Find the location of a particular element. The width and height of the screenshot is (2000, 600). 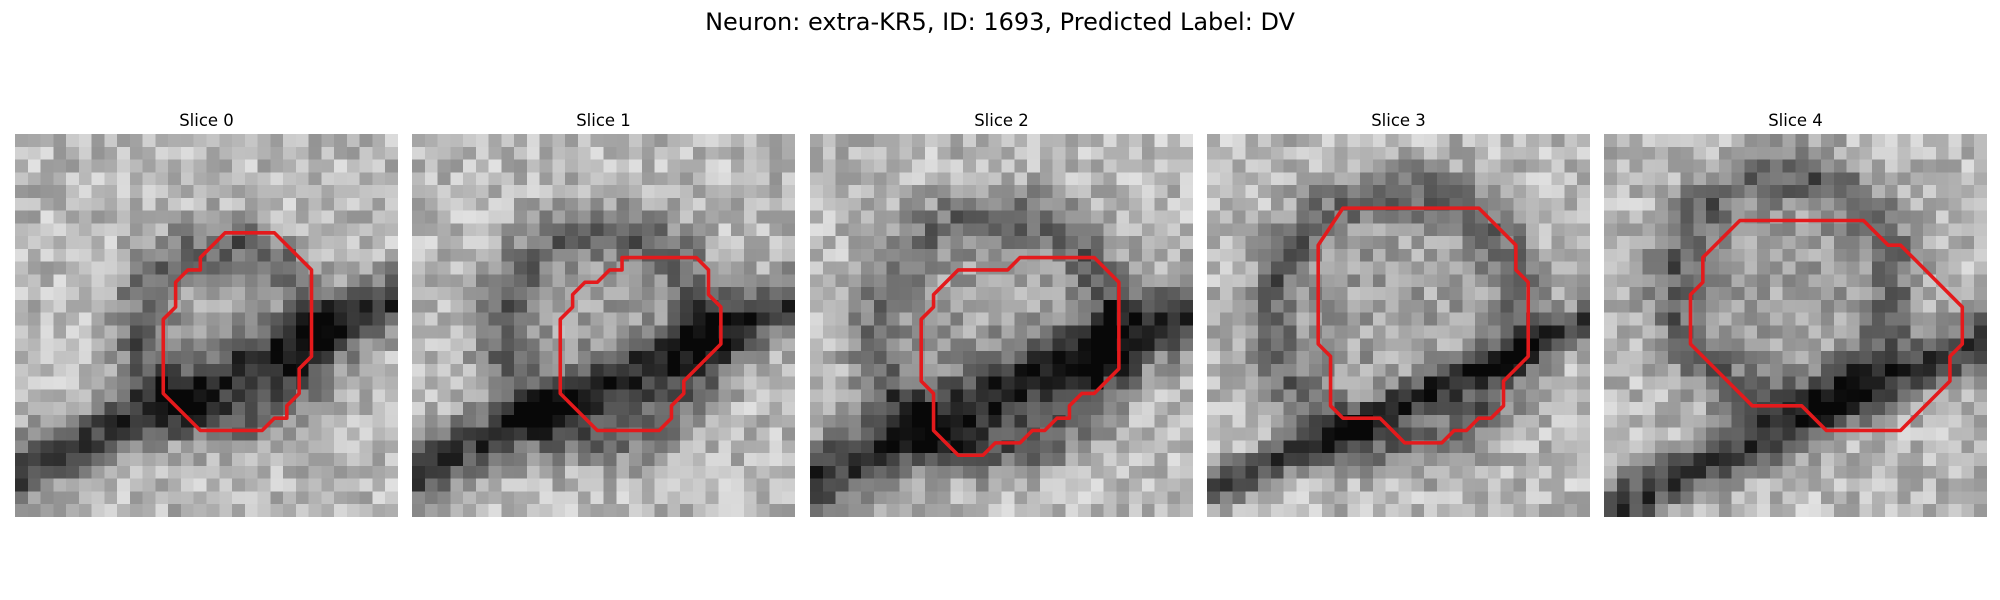

slice-panel: Slice 0 is located at coordinates (206, 121).